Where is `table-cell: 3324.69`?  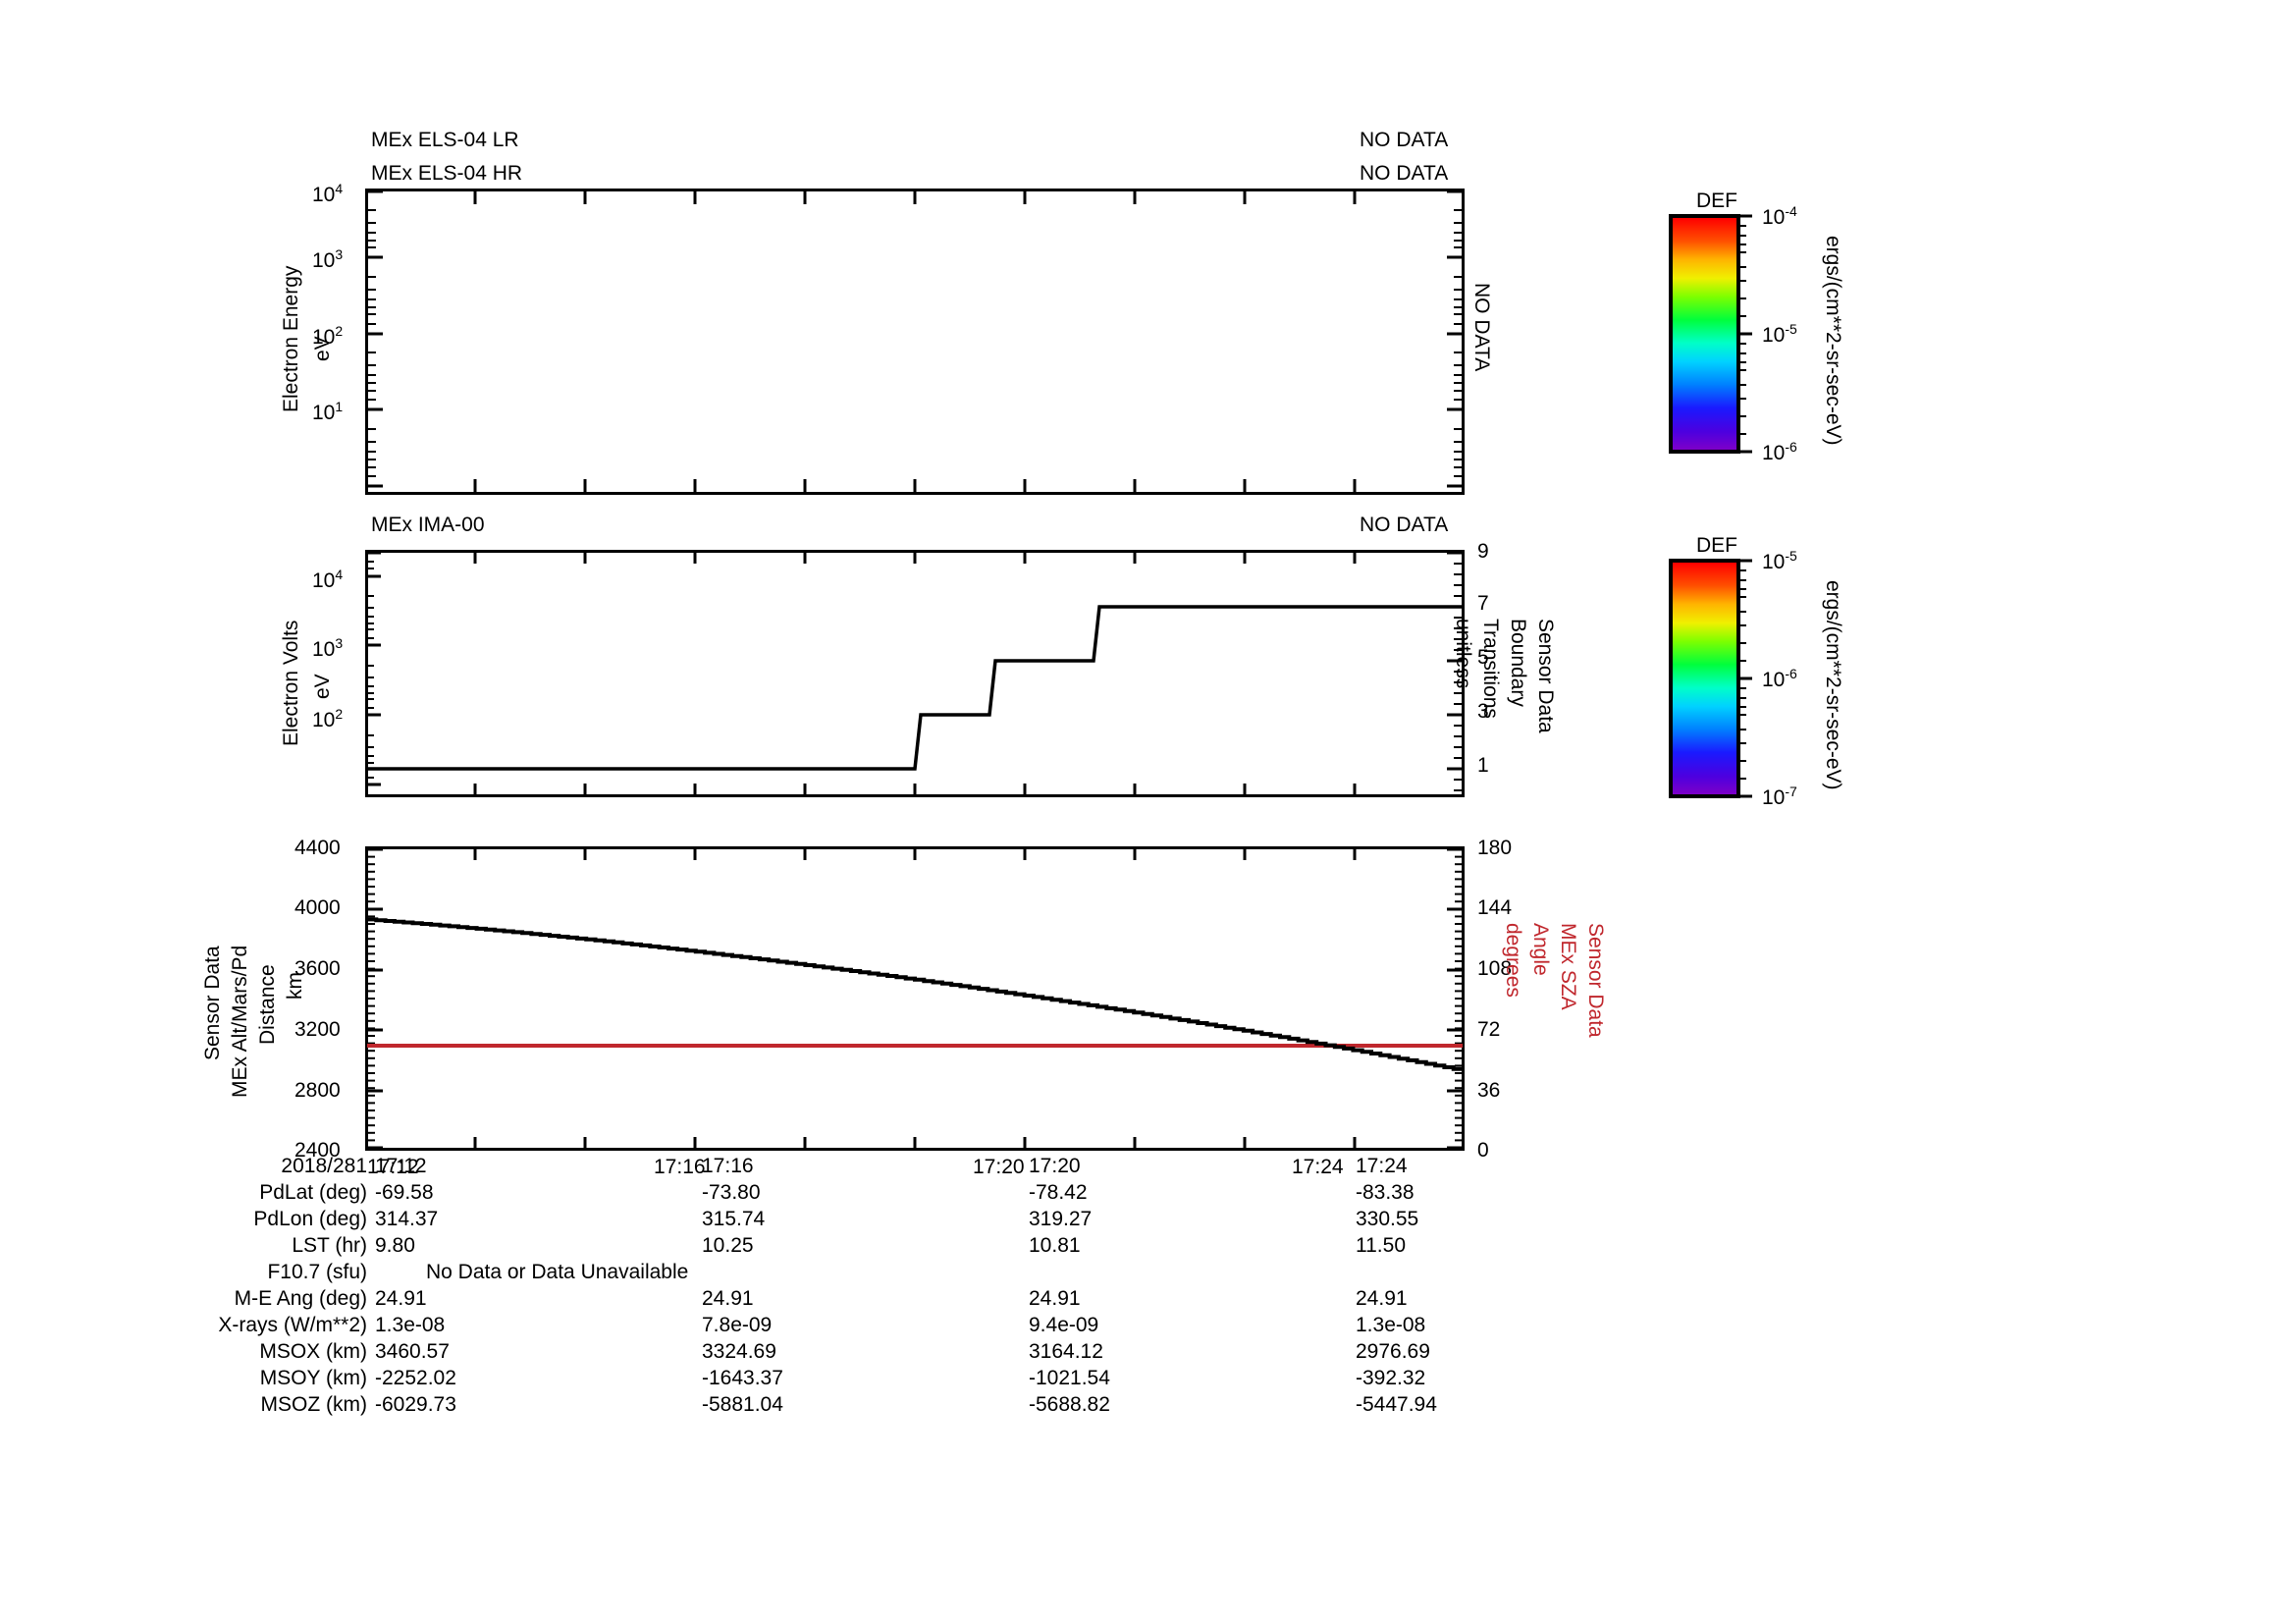 table-cell: 3324.69 is located at coordinates (739, 1352).